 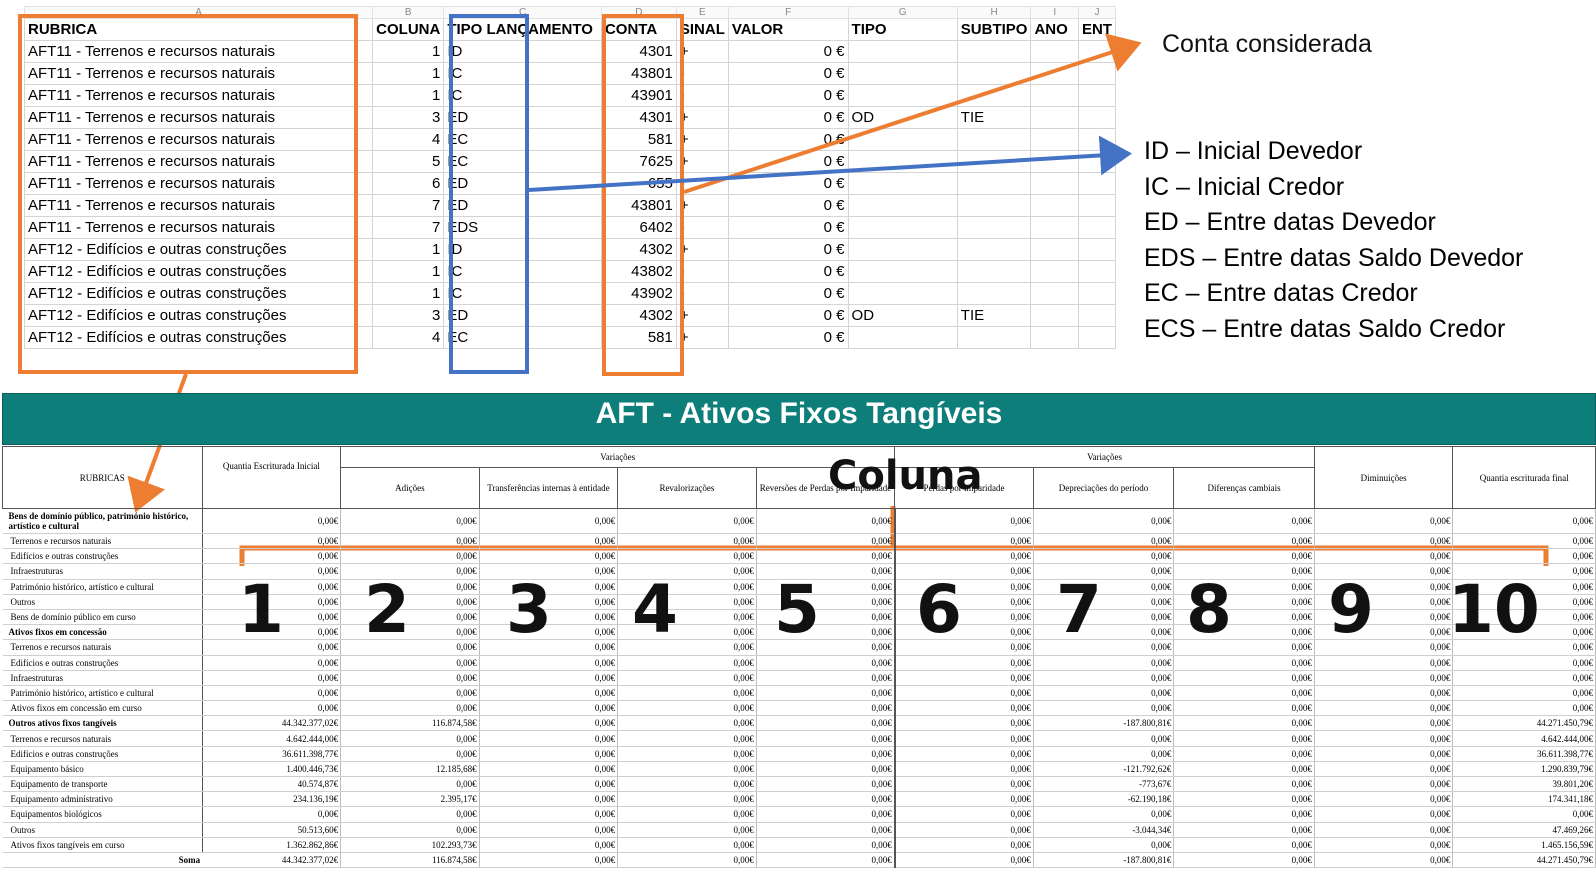 I want to click on sheet-cell: 43802, so click(x=638, y=271).